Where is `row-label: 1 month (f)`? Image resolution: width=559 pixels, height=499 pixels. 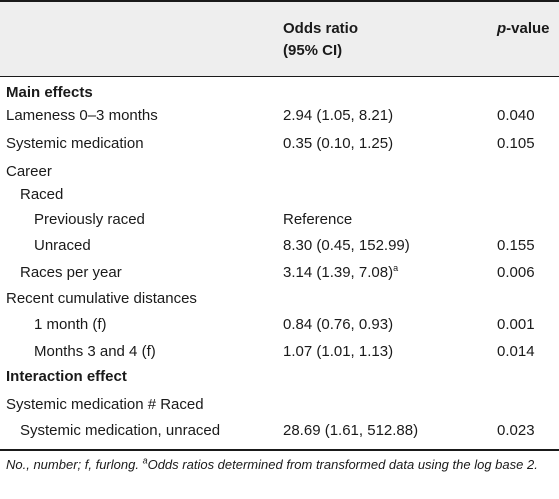 row-label: 1 month (f) is located at coordinates (70, 324).